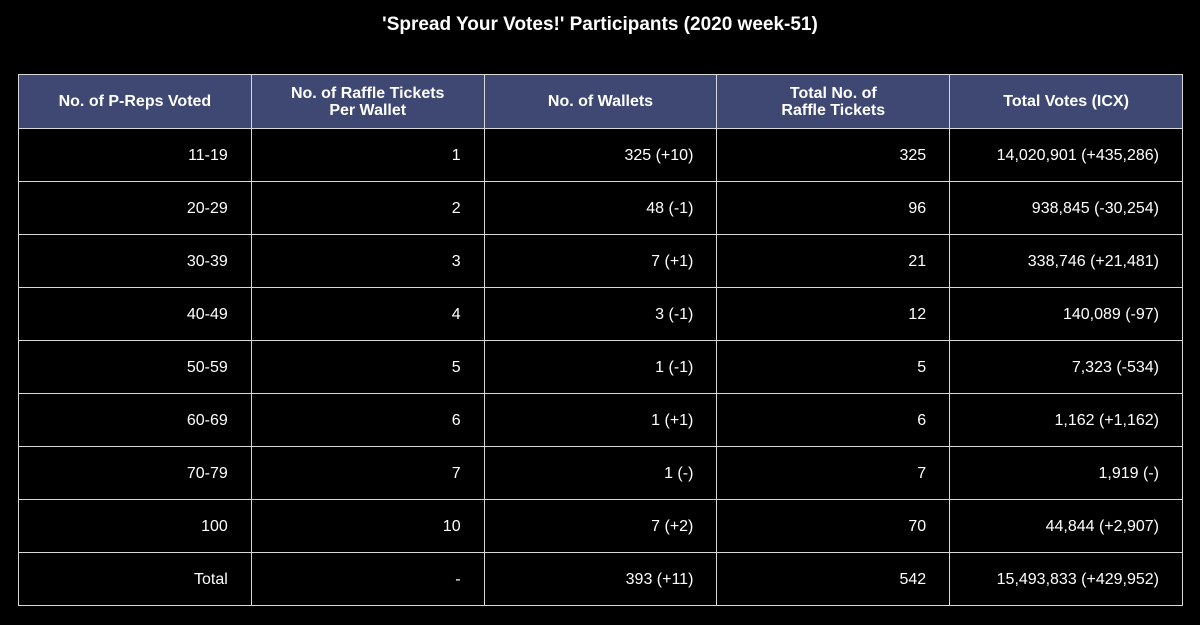 The image size is (1200, 625). What do you see at coordinates (1066, 314) in the screenshot?
I see `table-cell: 140,089 (-97)` at bounding box center [1066, 314].